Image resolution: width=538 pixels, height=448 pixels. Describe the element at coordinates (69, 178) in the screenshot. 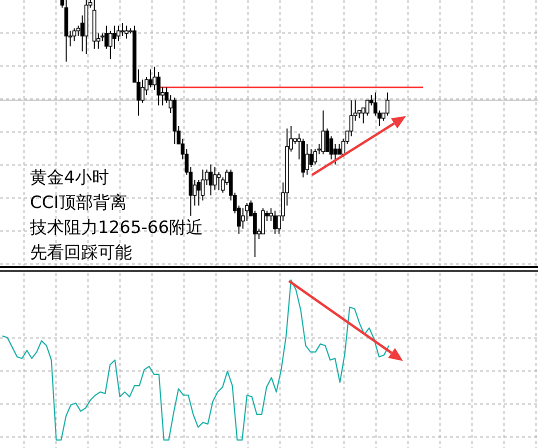

I see `annotation: 黄金4小时` at that location.